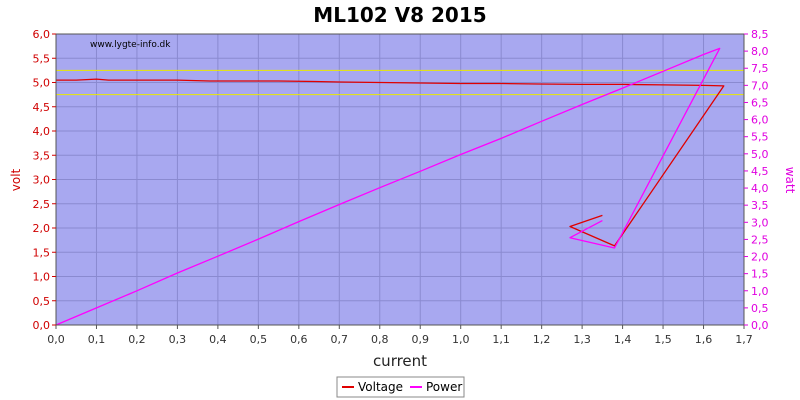 This screenshot has height=400, width=800. I want to click on y-left-tick-label: 4,0, so click(42, 131).